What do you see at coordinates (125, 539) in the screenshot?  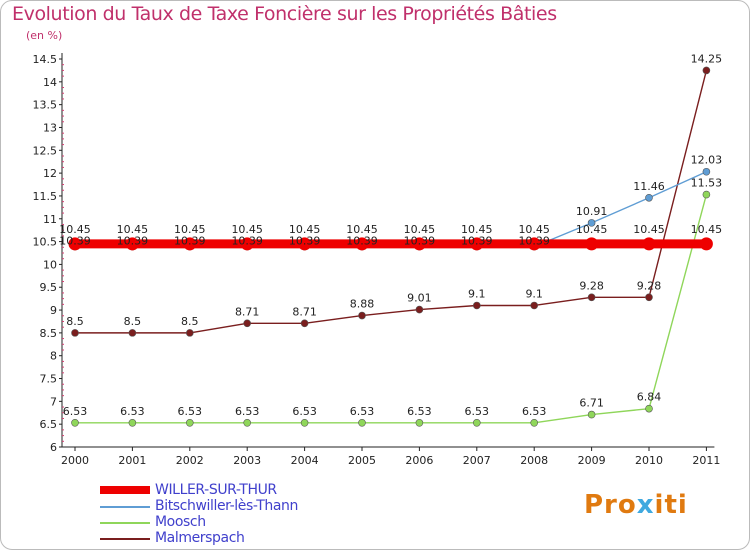 I see `legend-swatch-malmerspach` at bounding box center [125, 539].